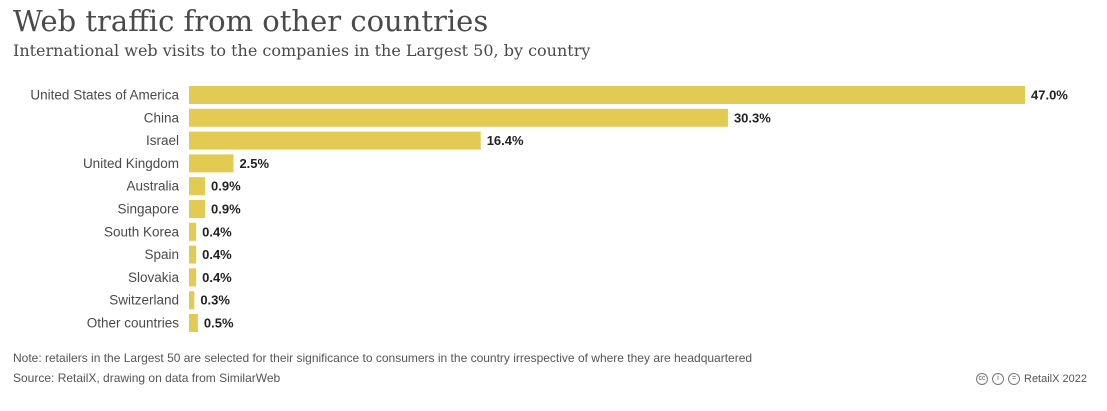 The image size is (1107, 411). Describe the element at coordinates (982, 379) in the screenshot. I see `cc-icon: cc` at that location.